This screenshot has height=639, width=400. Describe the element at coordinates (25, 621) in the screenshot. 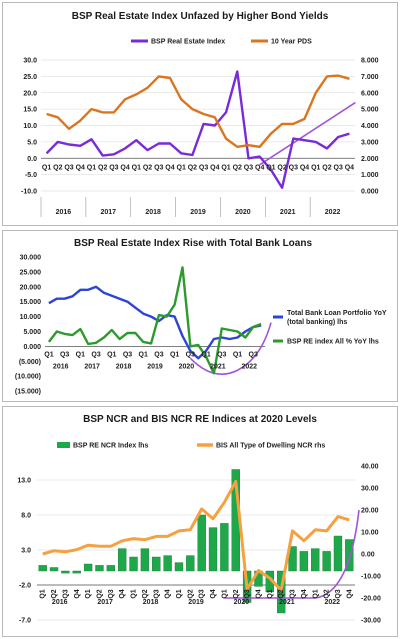

I see `left-tick-label: -7.0` at that location.